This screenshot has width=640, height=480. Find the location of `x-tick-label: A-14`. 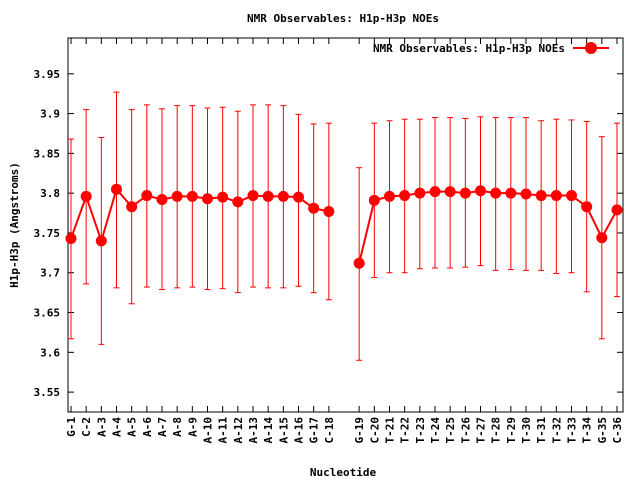

x-tick-label: A-14 is located at coordinates (268, 430).